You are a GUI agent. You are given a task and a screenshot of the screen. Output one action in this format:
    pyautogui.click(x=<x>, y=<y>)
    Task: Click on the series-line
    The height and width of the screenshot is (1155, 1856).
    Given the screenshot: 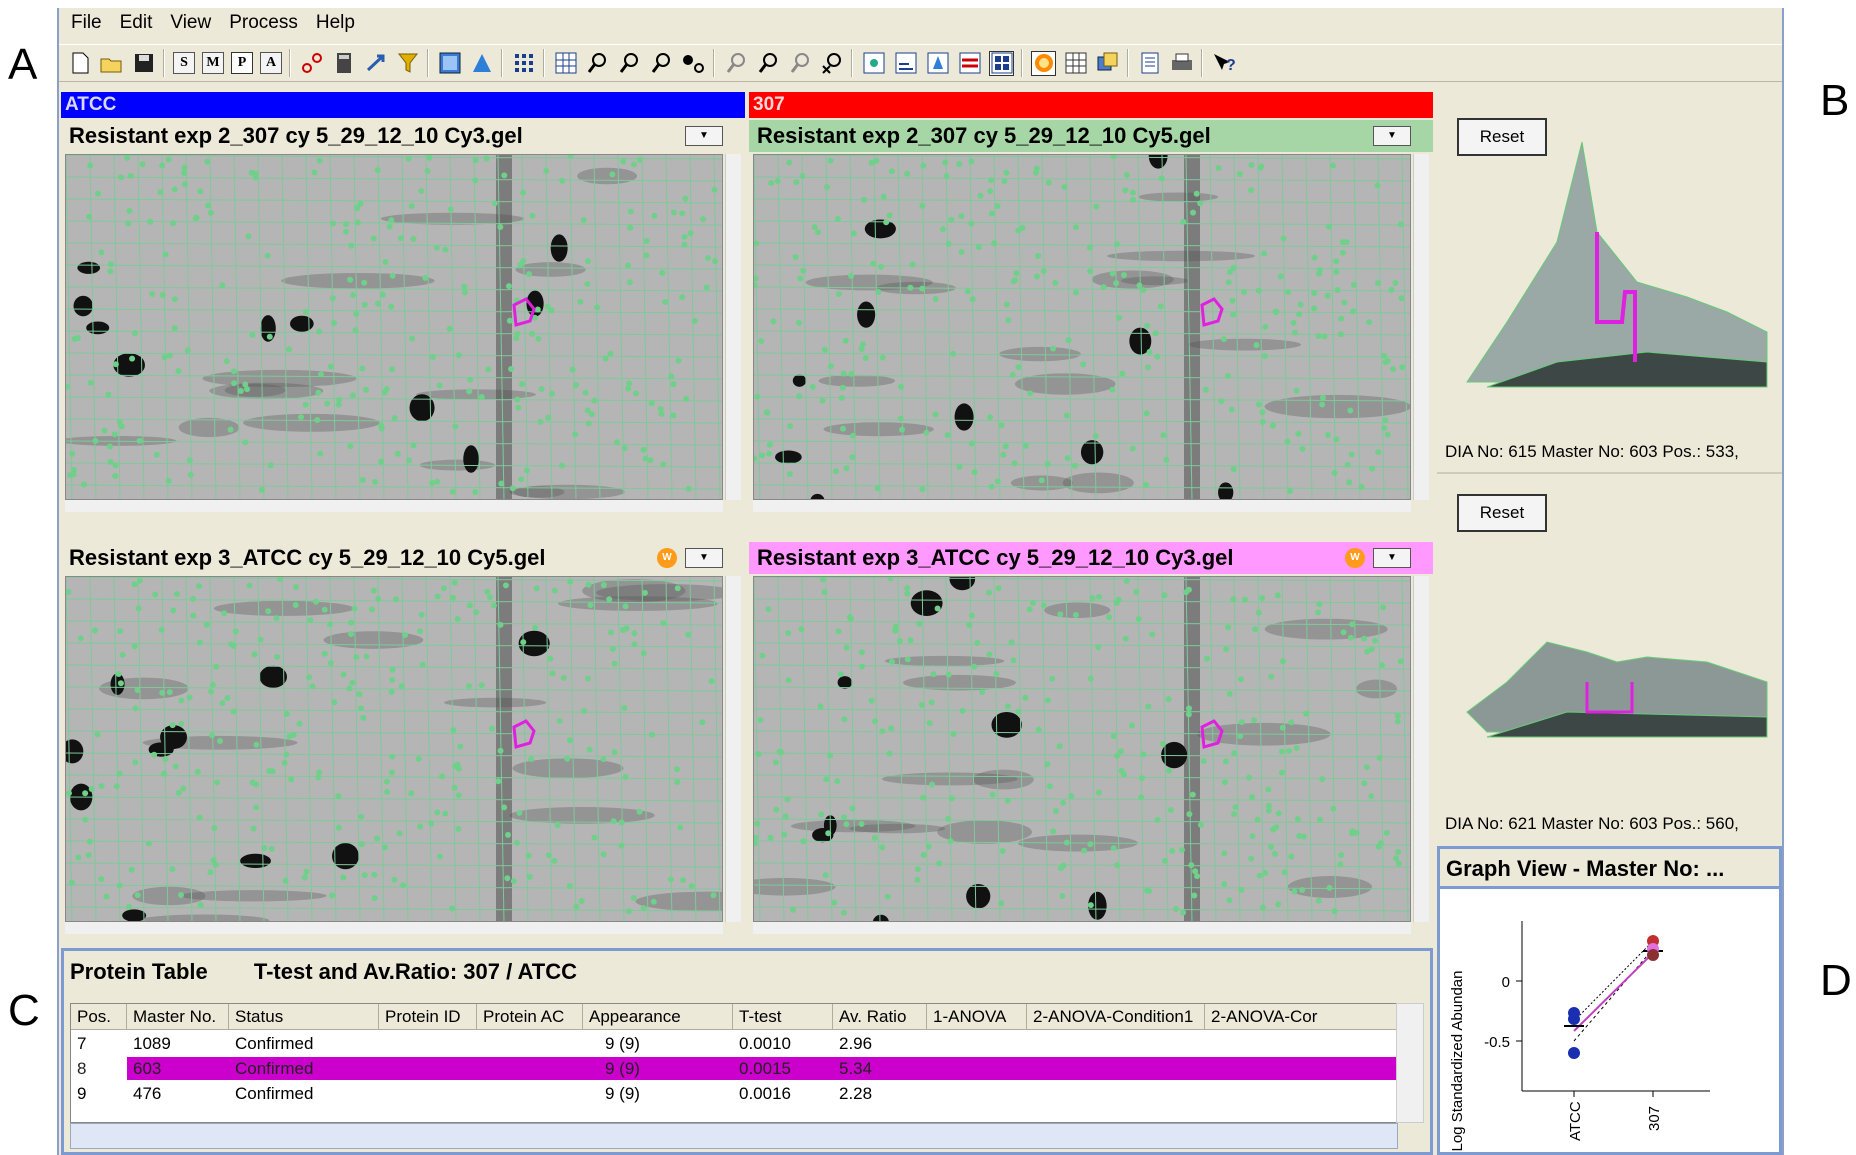 What is the action you would take?
    pyautogui.click(x=1613, y=995)
    